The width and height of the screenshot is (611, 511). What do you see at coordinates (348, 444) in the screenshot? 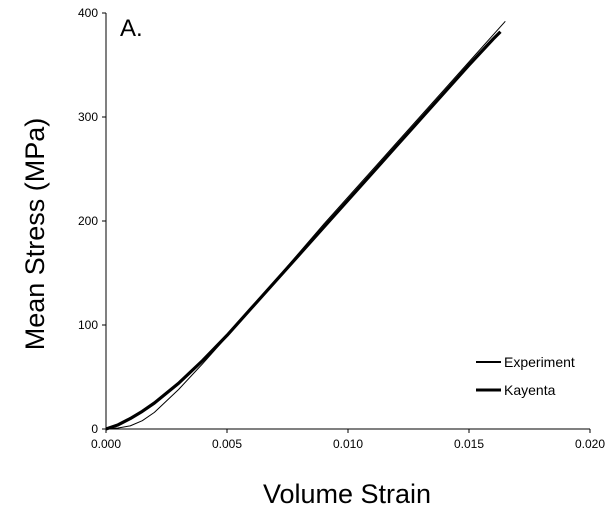
I see `x-tick-label: 0.010` at bounding box center [348, 444].